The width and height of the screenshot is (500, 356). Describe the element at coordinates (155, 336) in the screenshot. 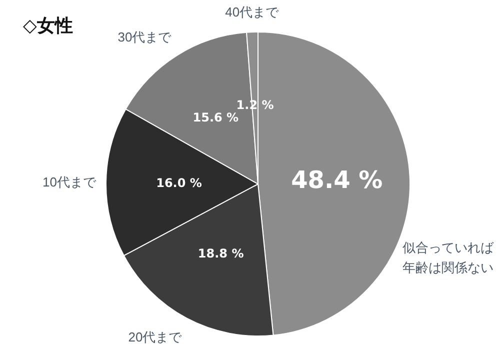

I see `slice-label: 20代まで` at that location.